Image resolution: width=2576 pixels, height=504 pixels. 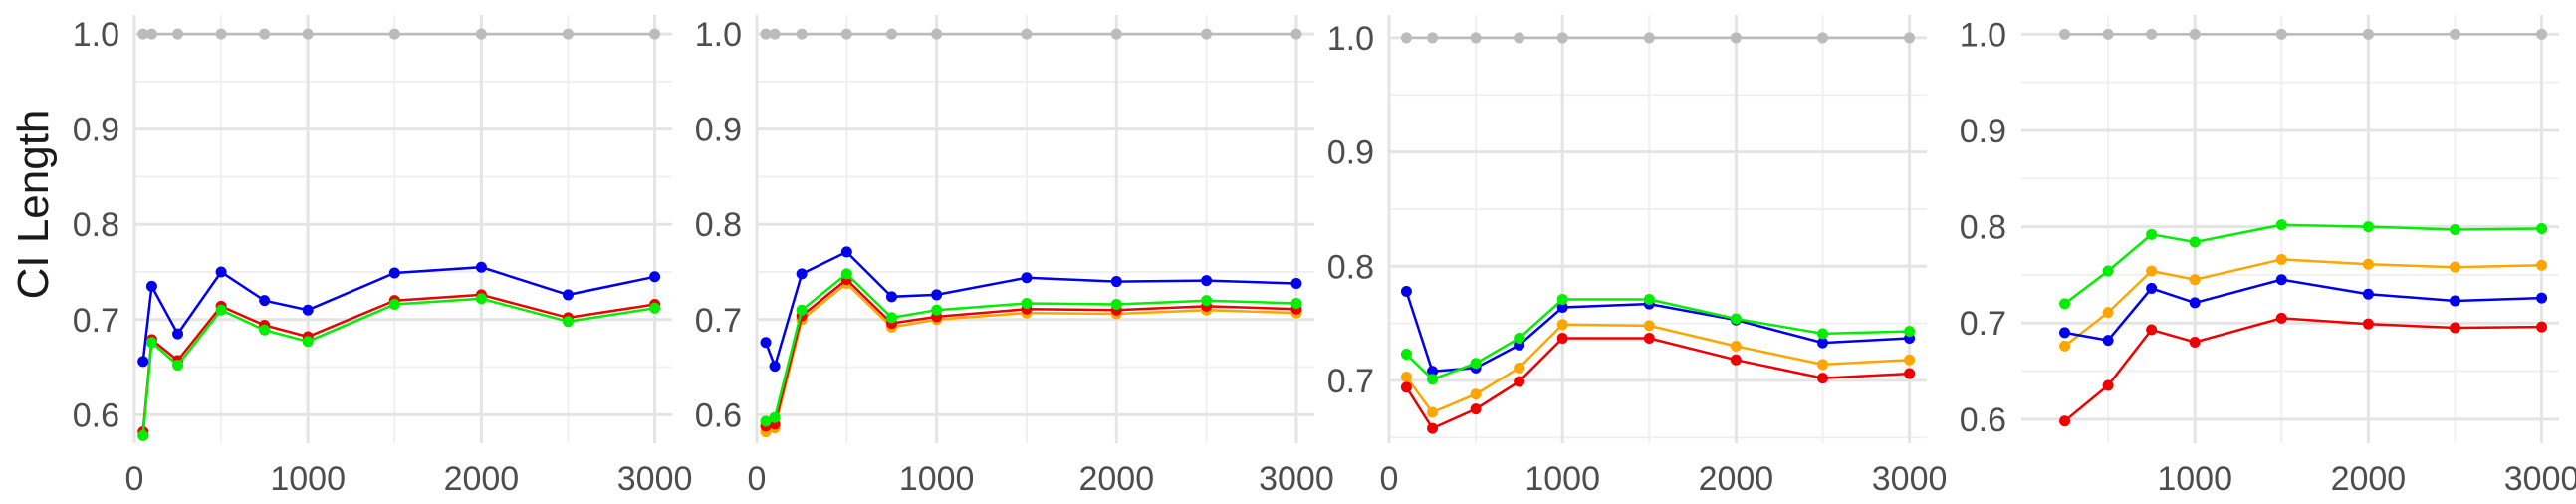 I want to click on series-line-orange, so click(x=2302, y=303).